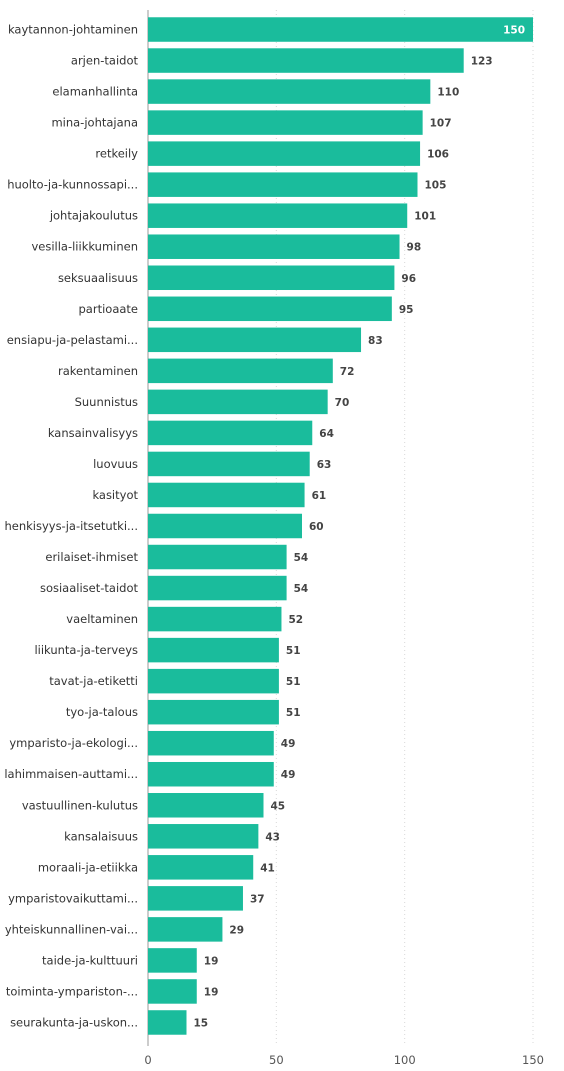 This screenshot has height=1071, width=564. Describe the element at coordinates (257, 899) in the screenshot. I see `data-label: 37` at that location.